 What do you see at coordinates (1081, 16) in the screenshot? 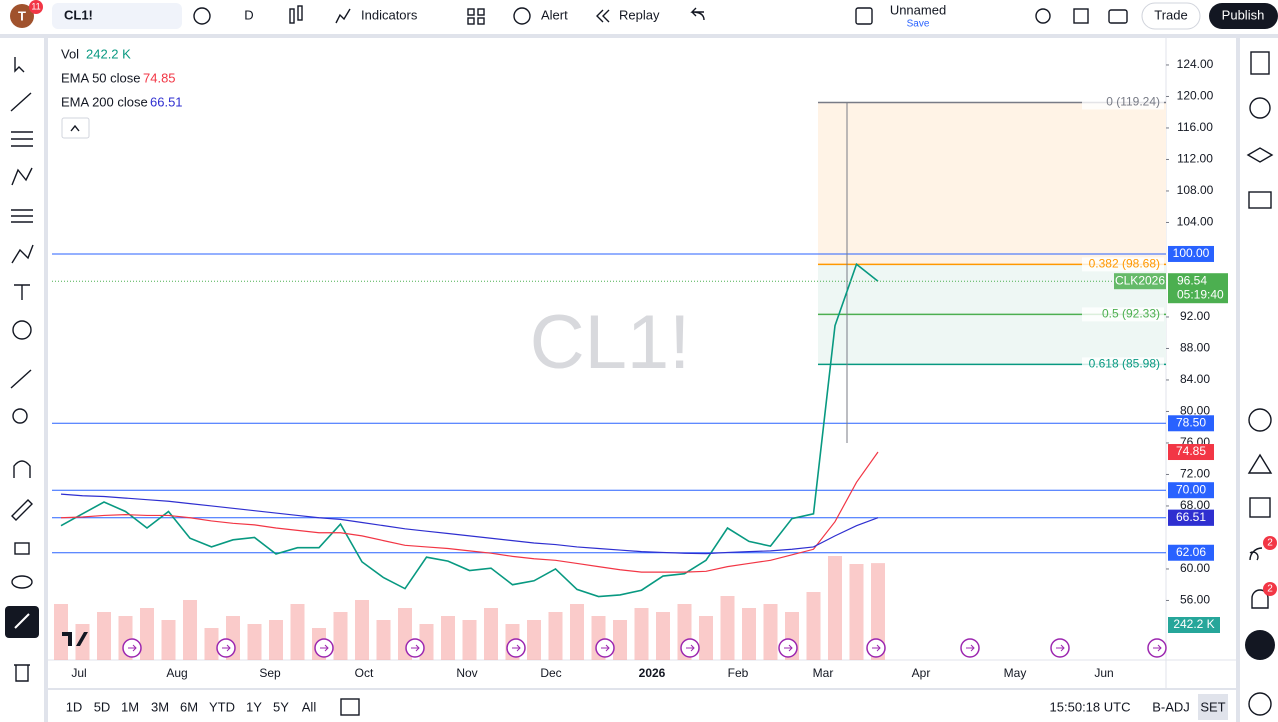
I see `fullscreen-icon` at bounding box center [1081, 16].